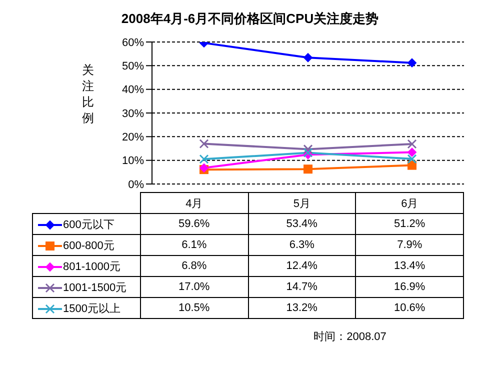  Describe the element at coordinates (133, 161) in the screenshot. I see `y-tick-label: 10%` at that location.